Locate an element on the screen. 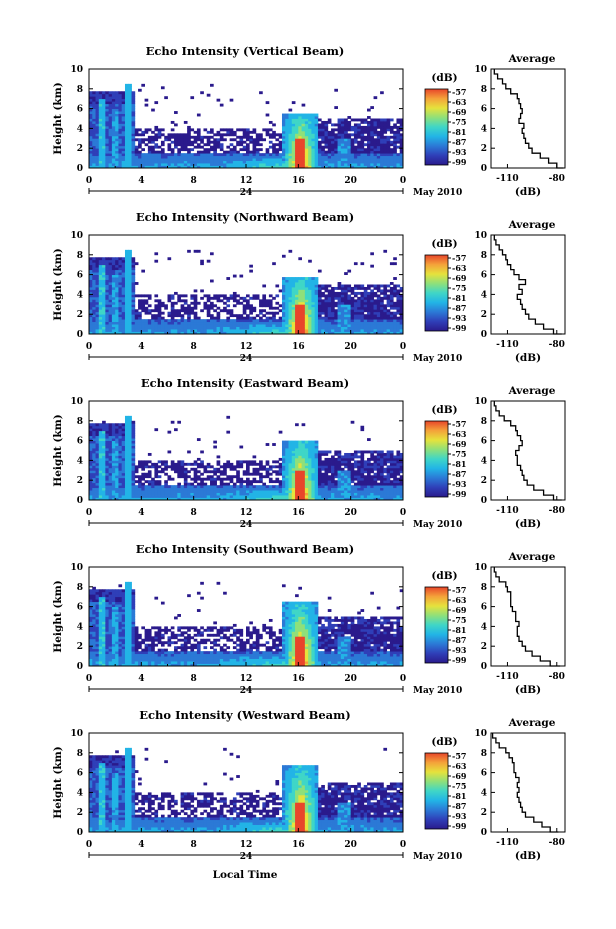 The height and width of the screenshot is (929, 616). date-day-label: 24 is located at coordinates (246, 359).